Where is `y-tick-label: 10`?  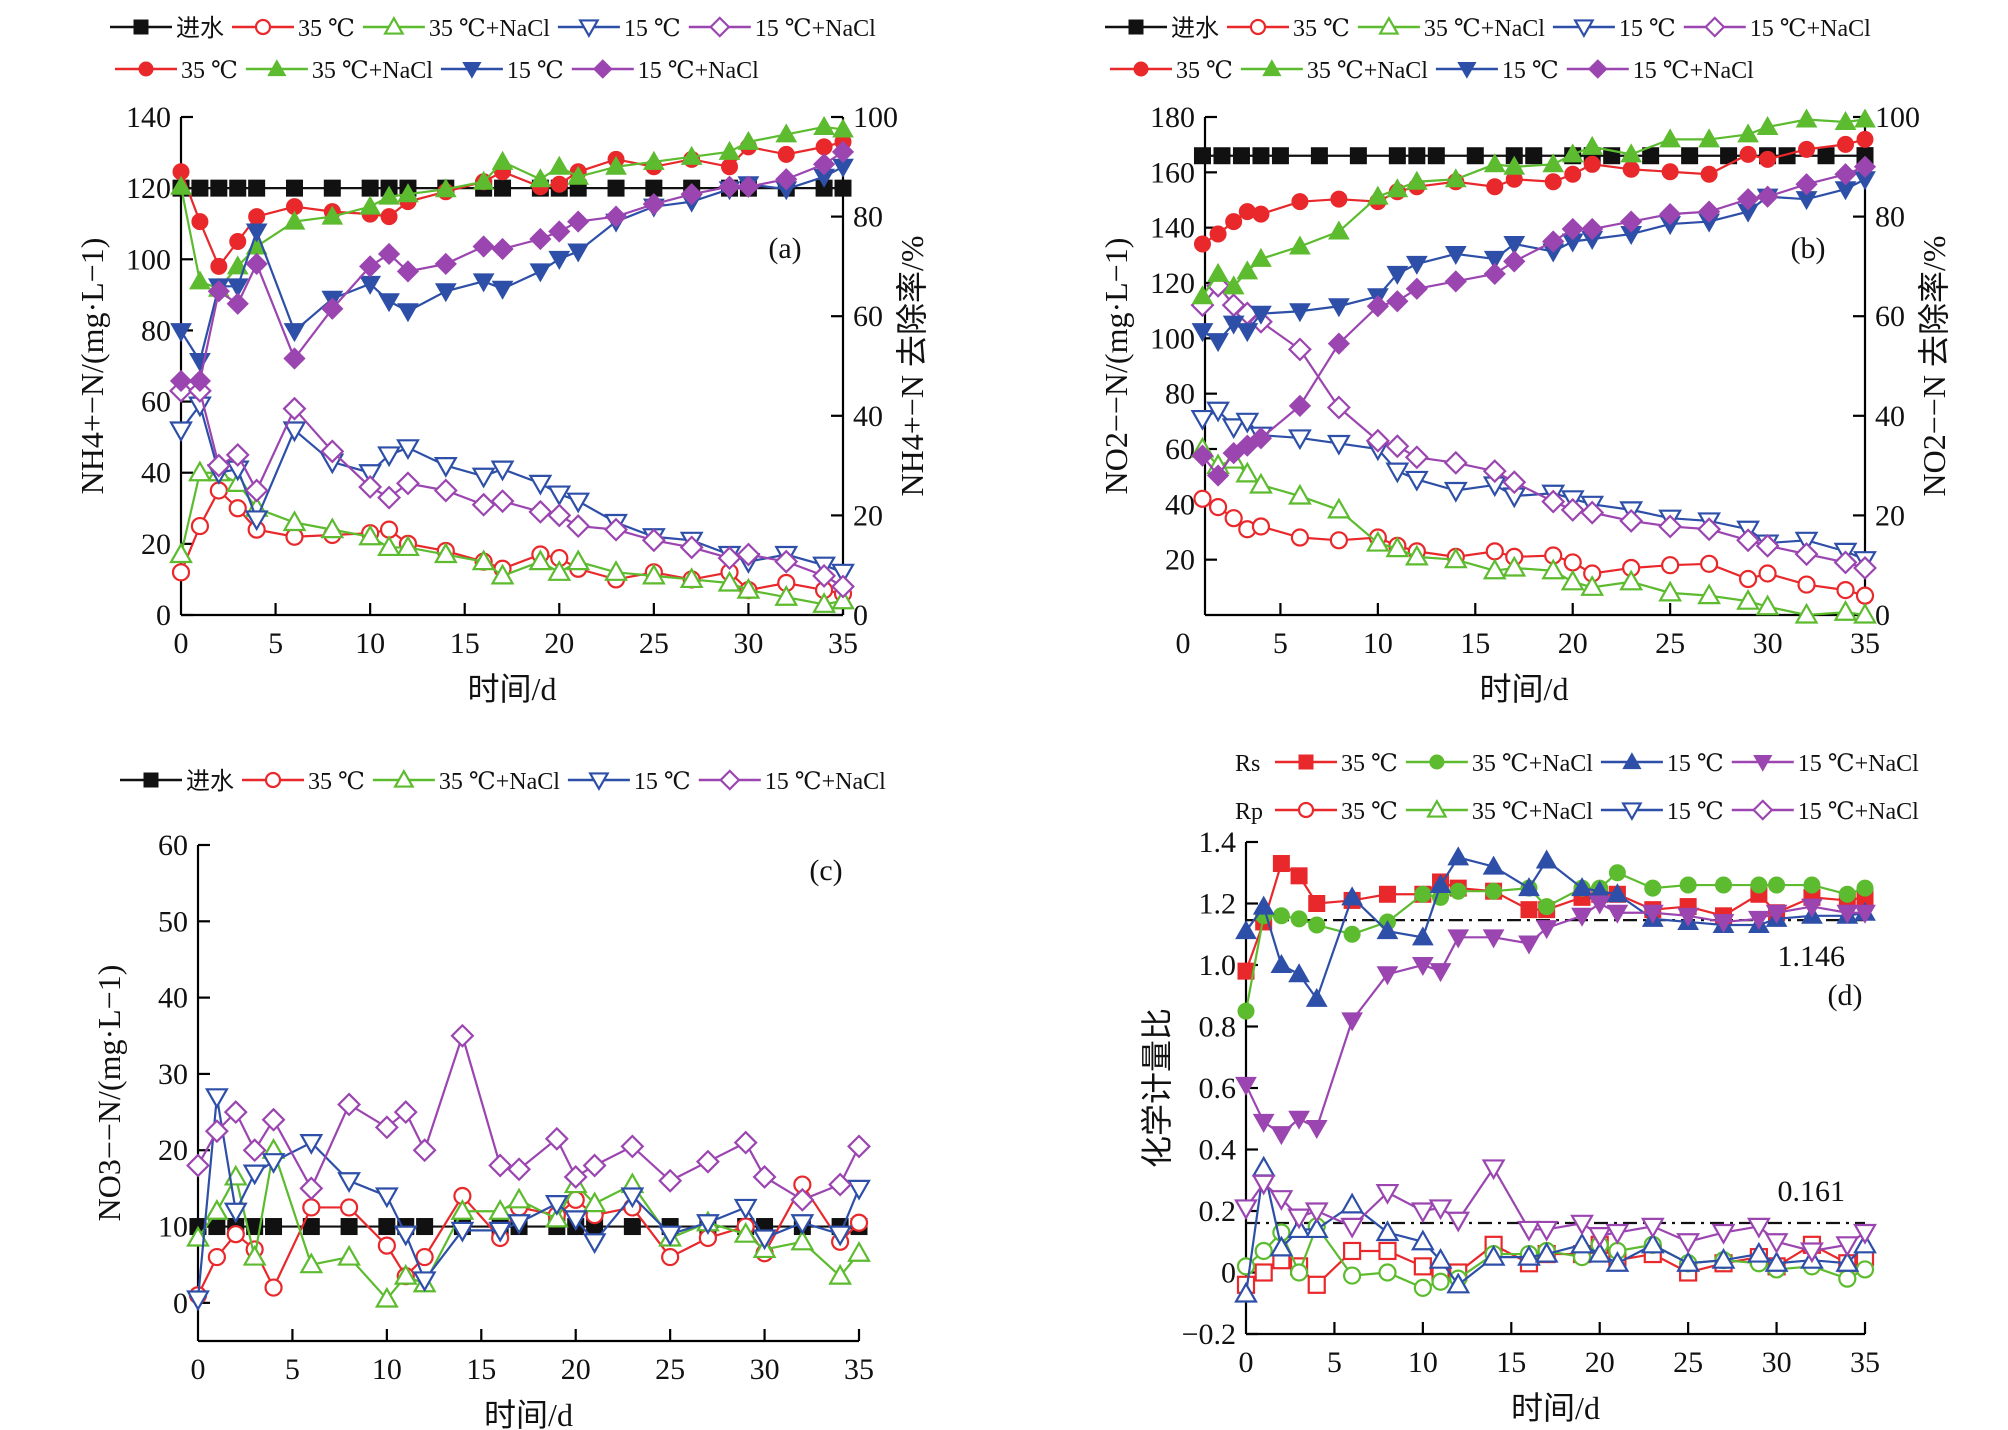
y-tick-label: 10 is located at coordinates (173, 1227).